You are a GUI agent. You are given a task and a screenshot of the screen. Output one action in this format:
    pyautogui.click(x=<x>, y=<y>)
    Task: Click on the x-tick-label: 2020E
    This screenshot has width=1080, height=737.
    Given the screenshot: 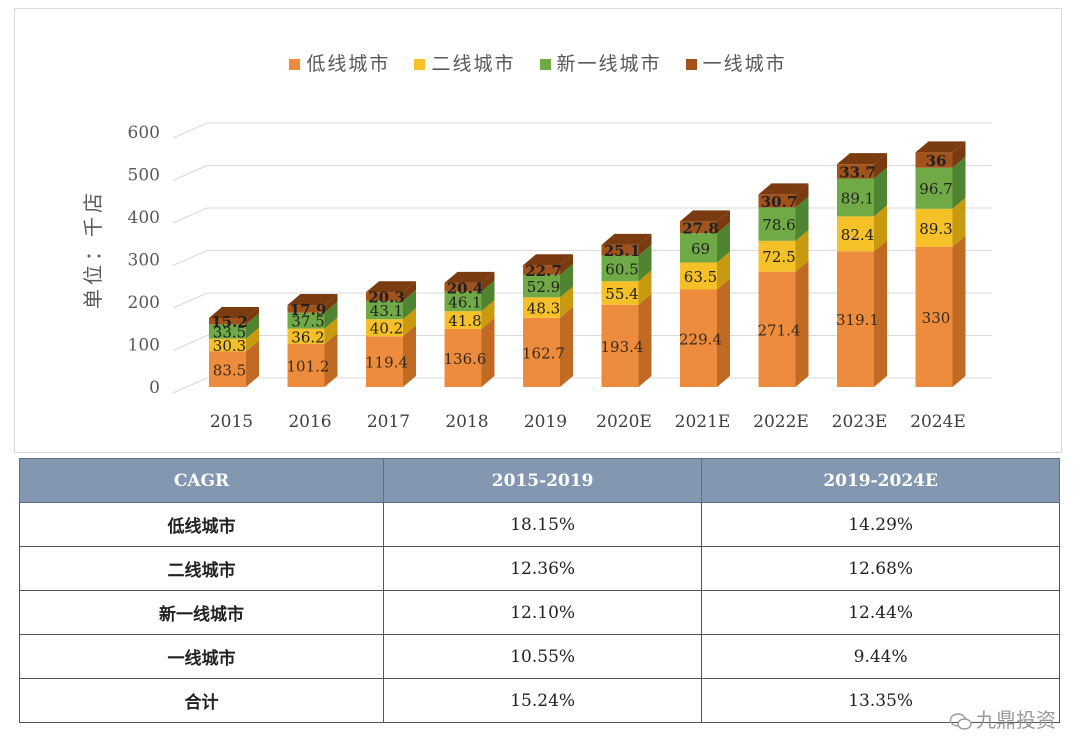 What is the action you would take?
    pyautogui.click(x=624, y=422)
    